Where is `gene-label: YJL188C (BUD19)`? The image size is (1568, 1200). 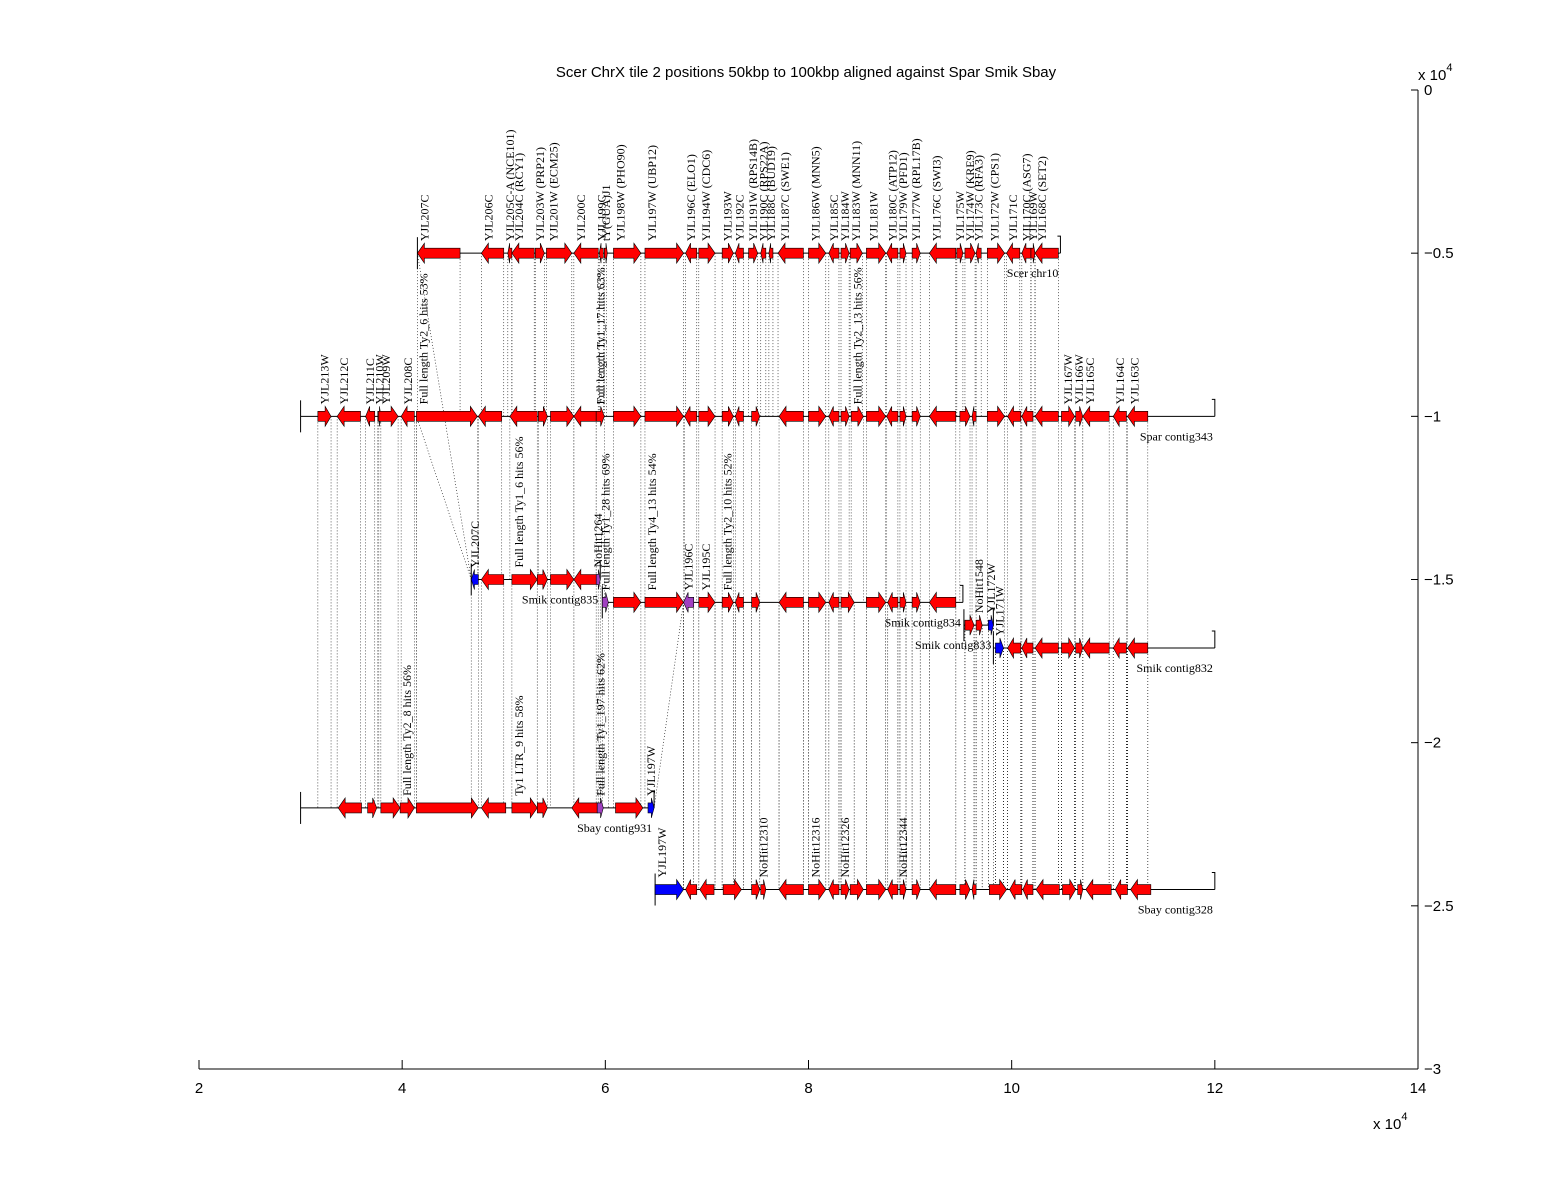 gene-label: YJL188C (BUD19) is located at coordinates (771, 193).